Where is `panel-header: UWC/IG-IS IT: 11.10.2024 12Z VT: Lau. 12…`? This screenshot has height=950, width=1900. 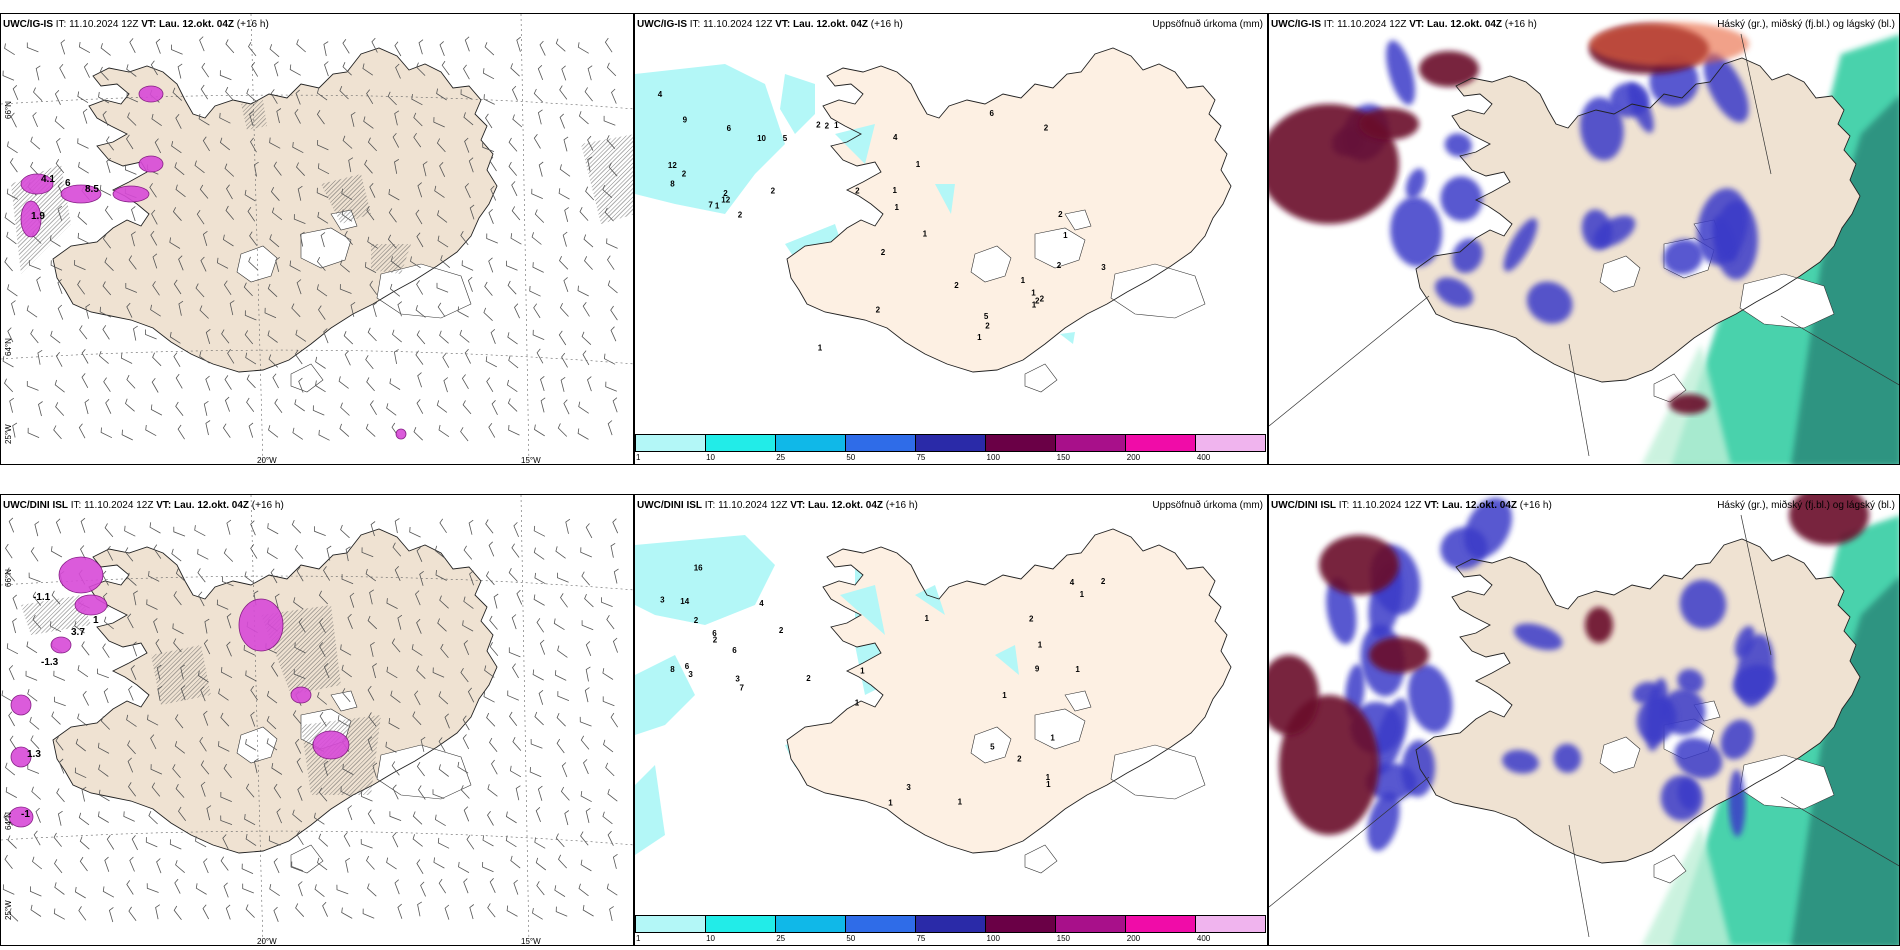
panel-header: UWC/IG-IS IT: 11.10.2024 12Z VT: Lau. 12… is located at coordinates (136, 24).